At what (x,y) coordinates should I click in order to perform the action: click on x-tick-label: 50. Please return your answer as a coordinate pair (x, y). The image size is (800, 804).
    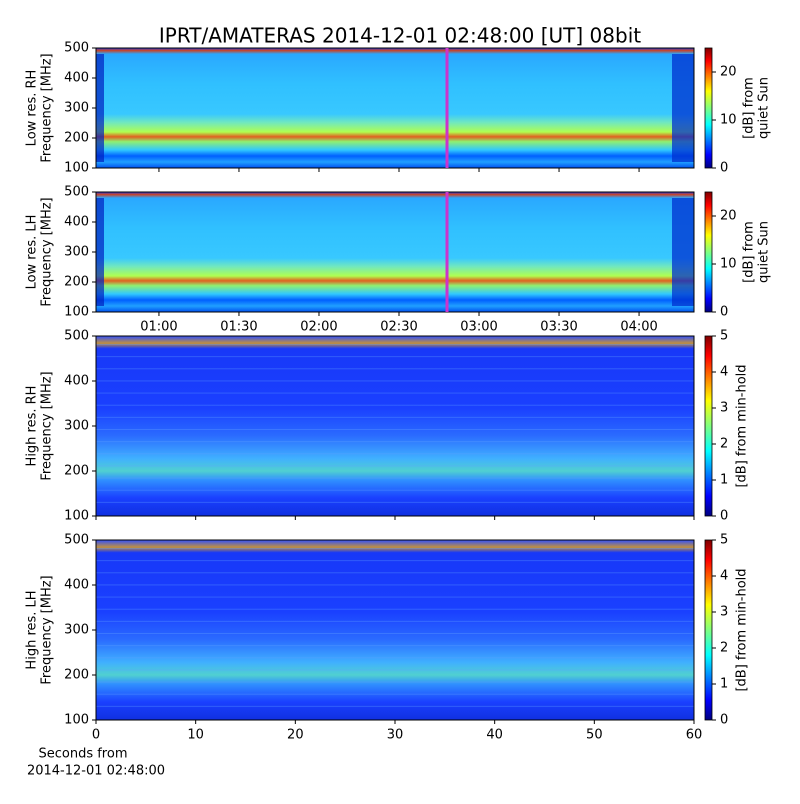
    Looking at the image, I should click on (594, 735).